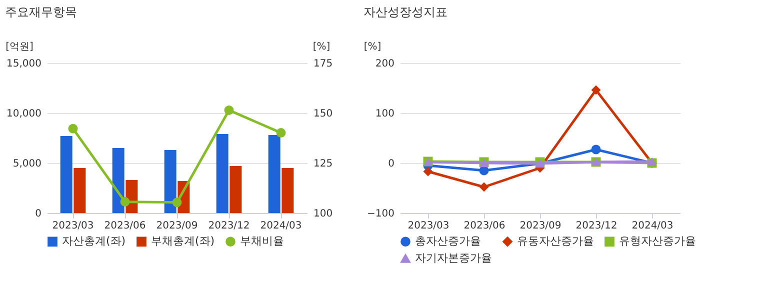 This screenshot has width=760, height=289. I want to click on legend-label: 자산총계(좌), so click(94, 241).